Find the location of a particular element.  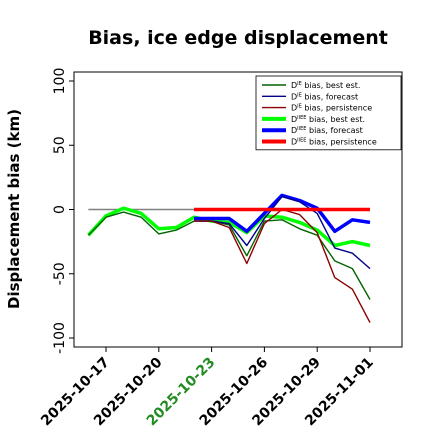

legend-box is located at coordinates (328, 113).